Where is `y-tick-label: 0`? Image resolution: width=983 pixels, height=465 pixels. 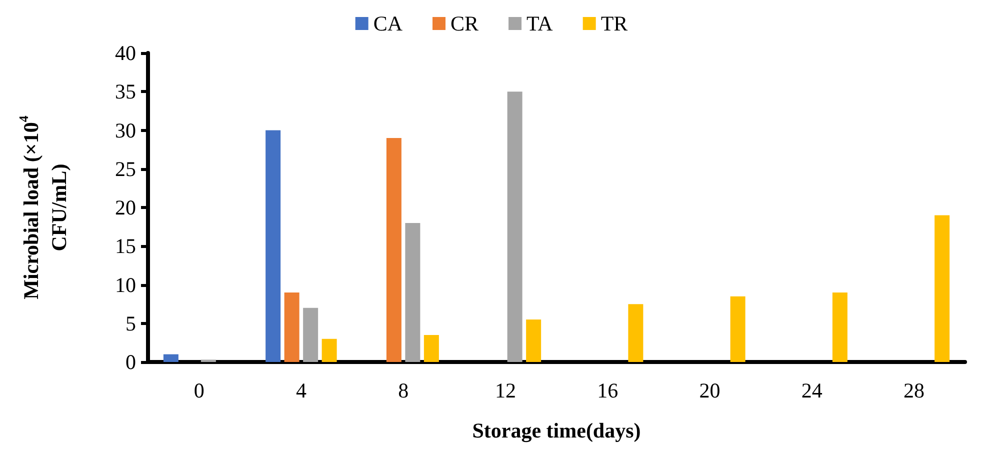
y-tick-label: 0 is located at coordinates (131, 362).